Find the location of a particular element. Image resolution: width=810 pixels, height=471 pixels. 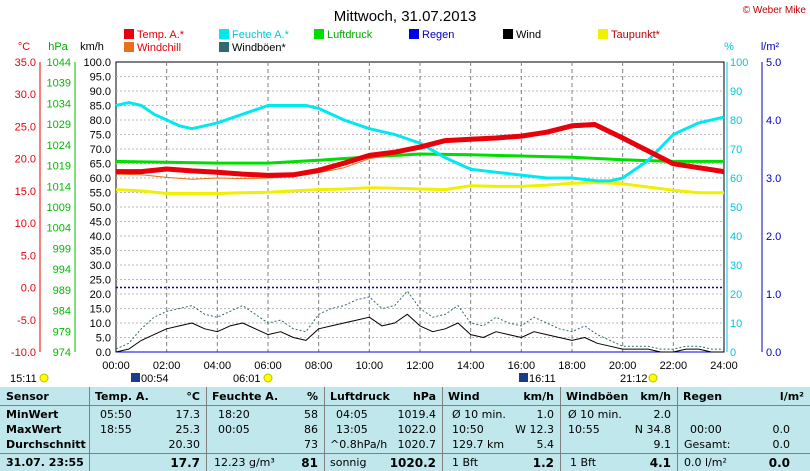

tick-label-rain: 2.0 is located at coordinates (773, 237).